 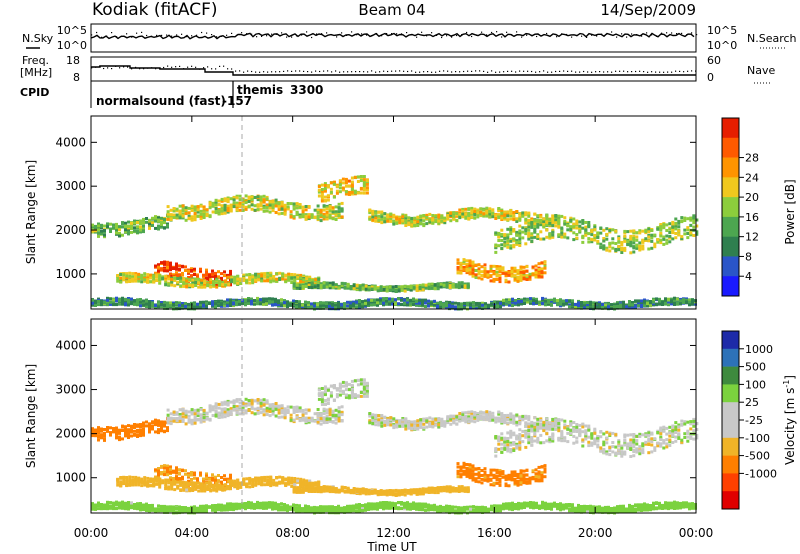 What do you see at coordinates (394, 70) in the screenshot?
I see `freq-trace` at bounding box center [394, 70].